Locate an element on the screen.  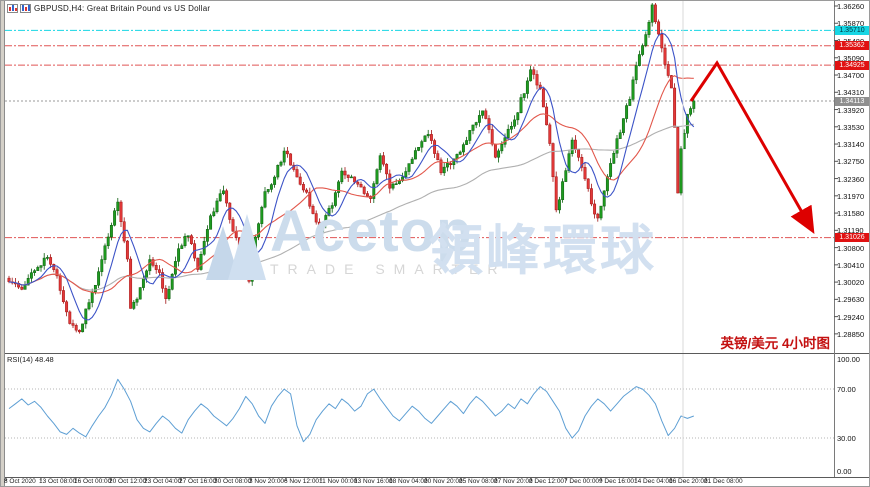
price-axis is located at coordinates (852, 239).